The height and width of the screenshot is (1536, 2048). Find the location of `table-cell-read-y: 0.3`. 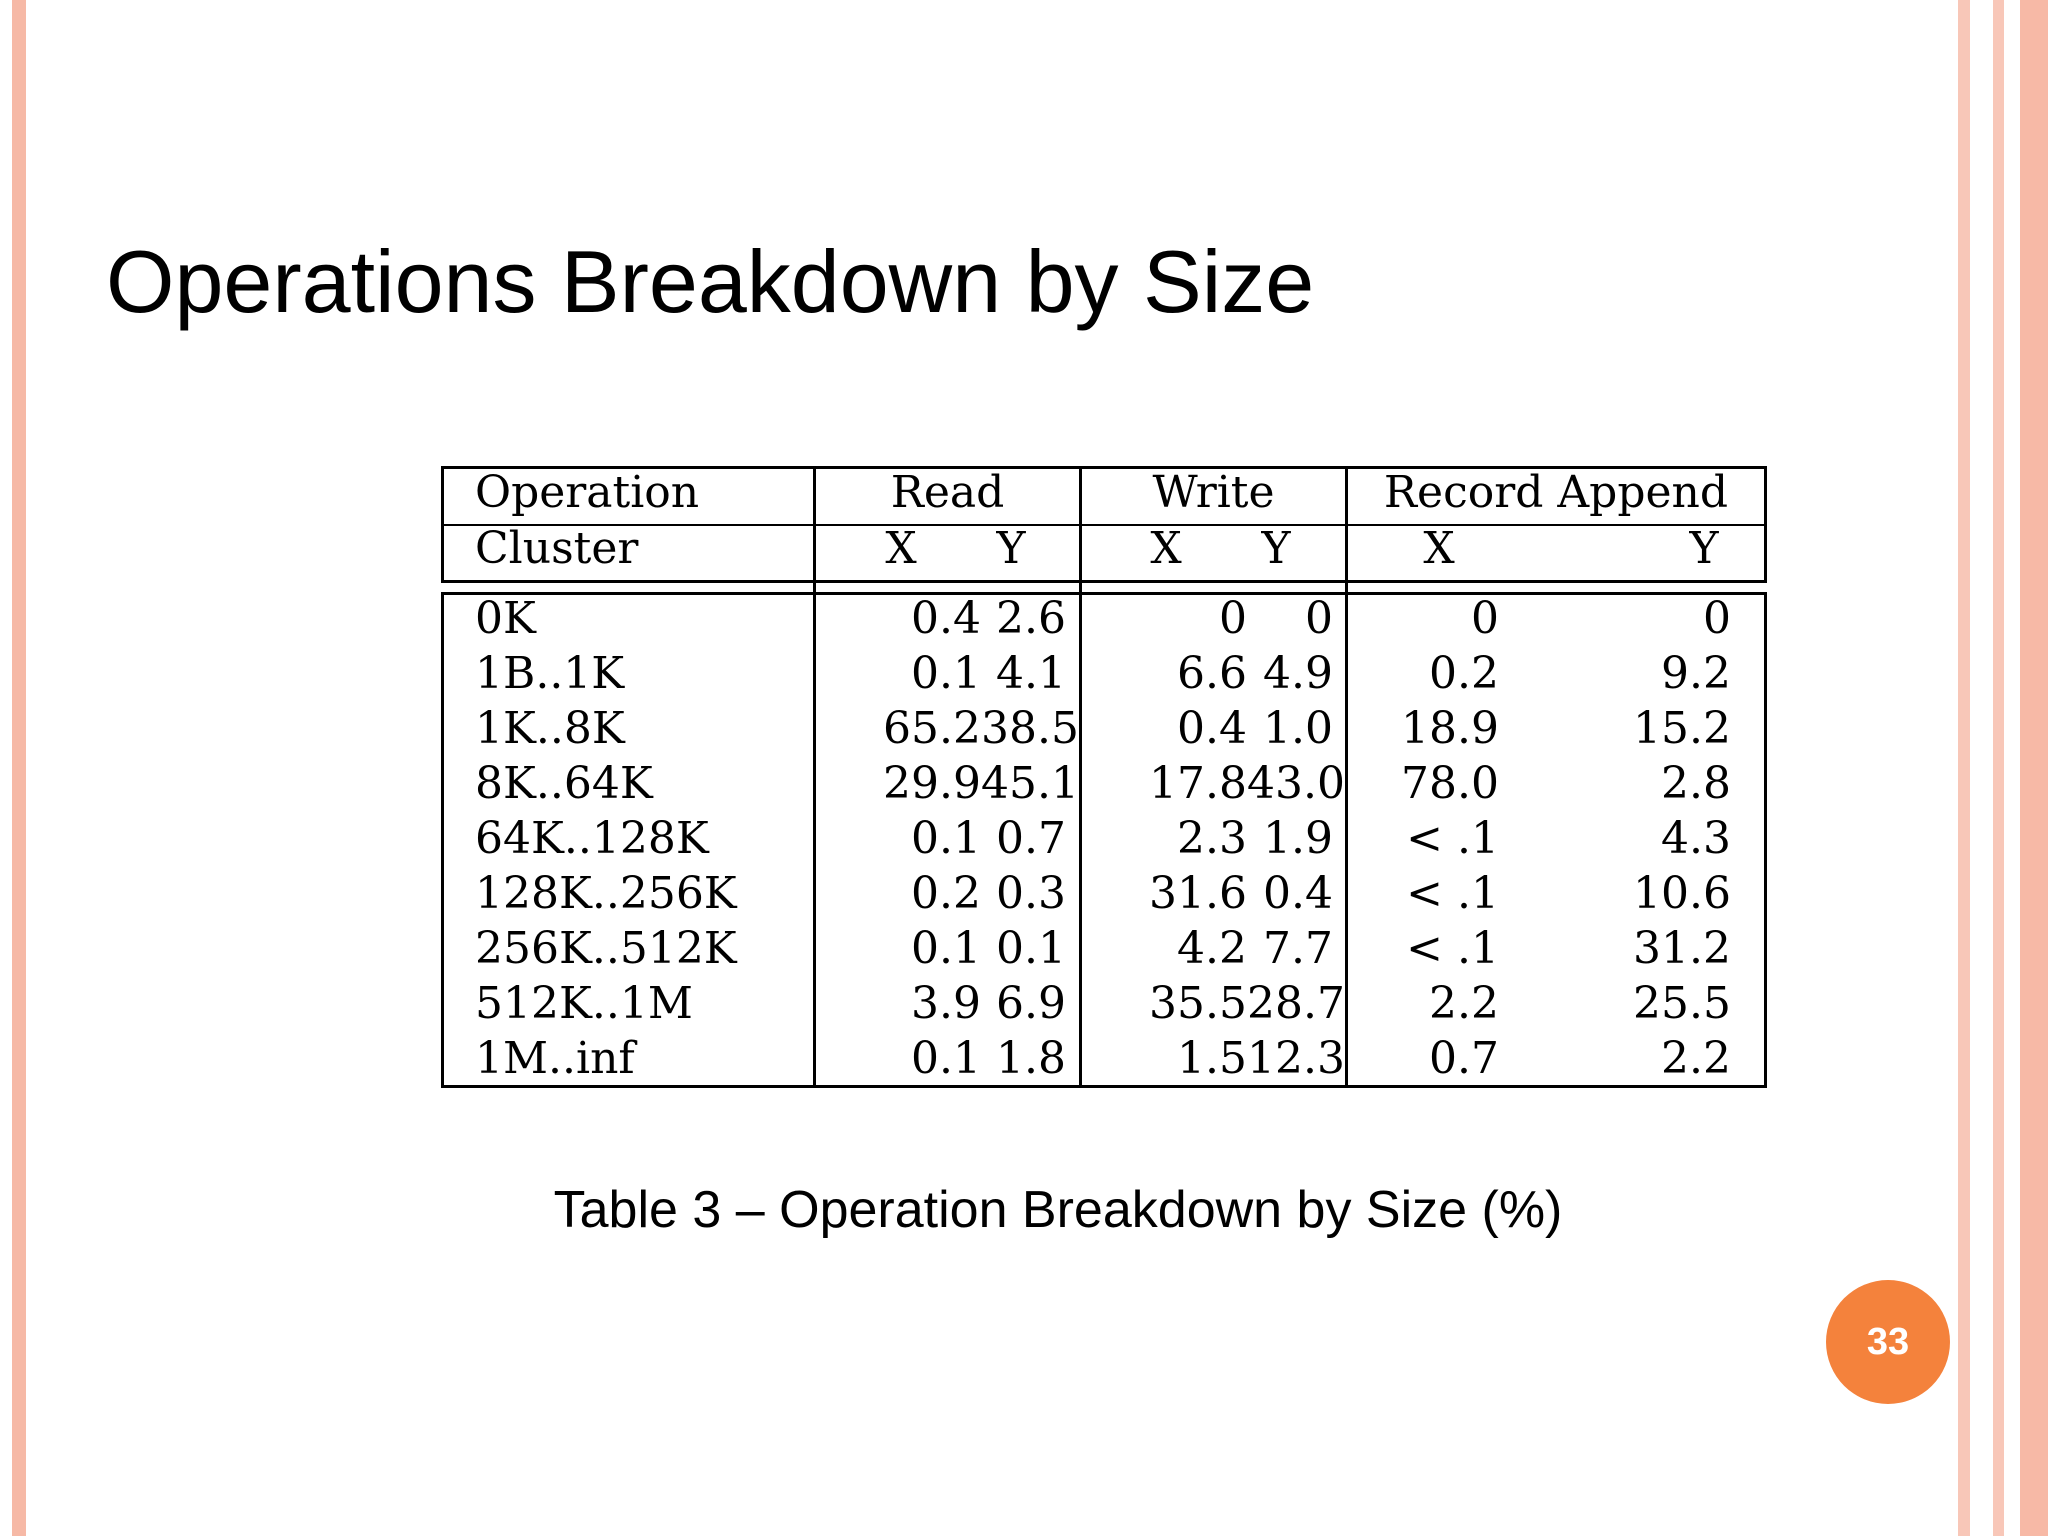

table-cell-read-y: 0.3 is located at coordinates (1031, 893).